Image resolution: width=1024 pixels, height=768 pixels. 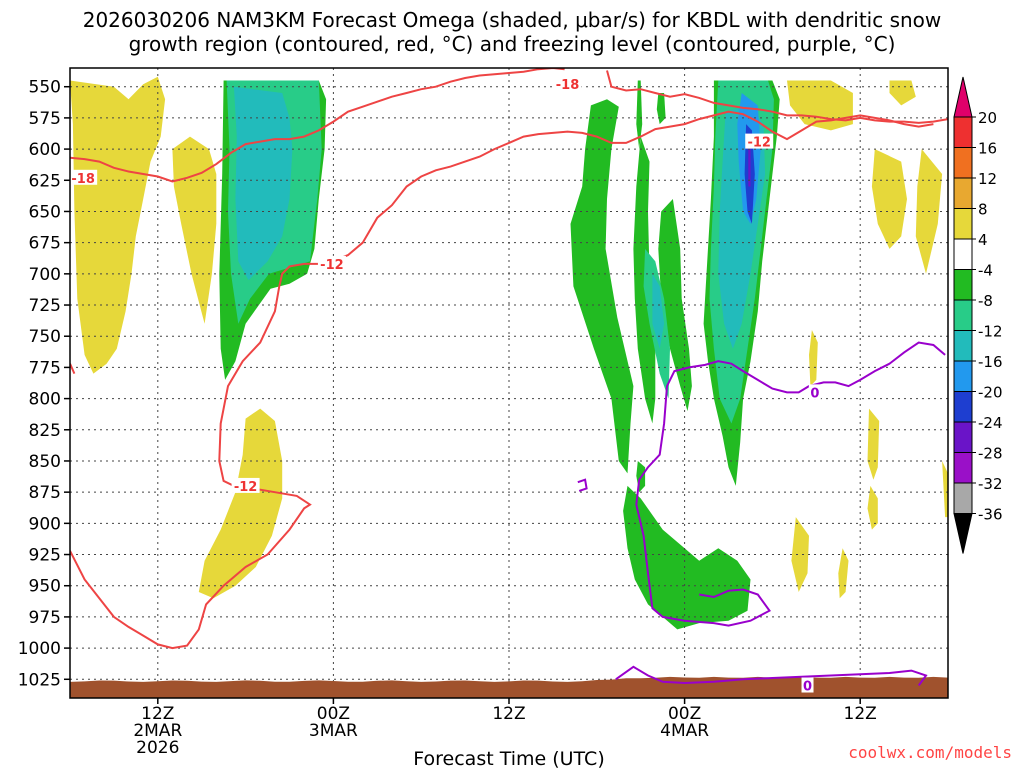 I want to click on y-tick-label: 600, so click(x=45, y=150).